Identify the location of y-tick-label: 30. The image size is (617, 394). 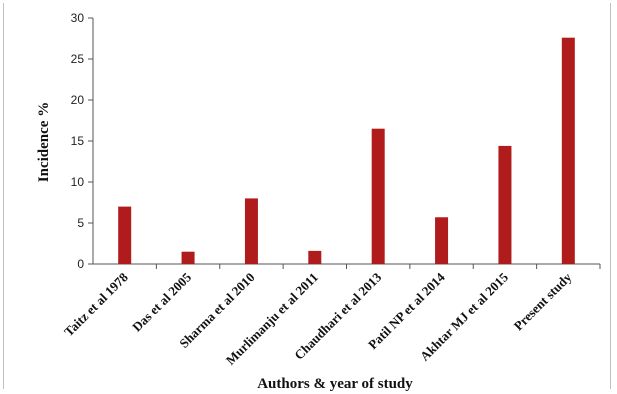
(78, 18).